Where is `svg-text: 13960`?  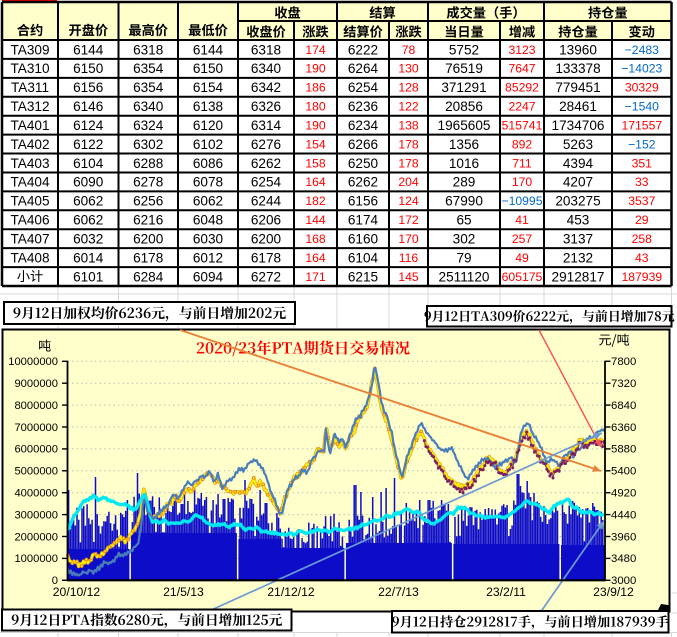
svg-text: 13960 is located at coordinates (578, 49).